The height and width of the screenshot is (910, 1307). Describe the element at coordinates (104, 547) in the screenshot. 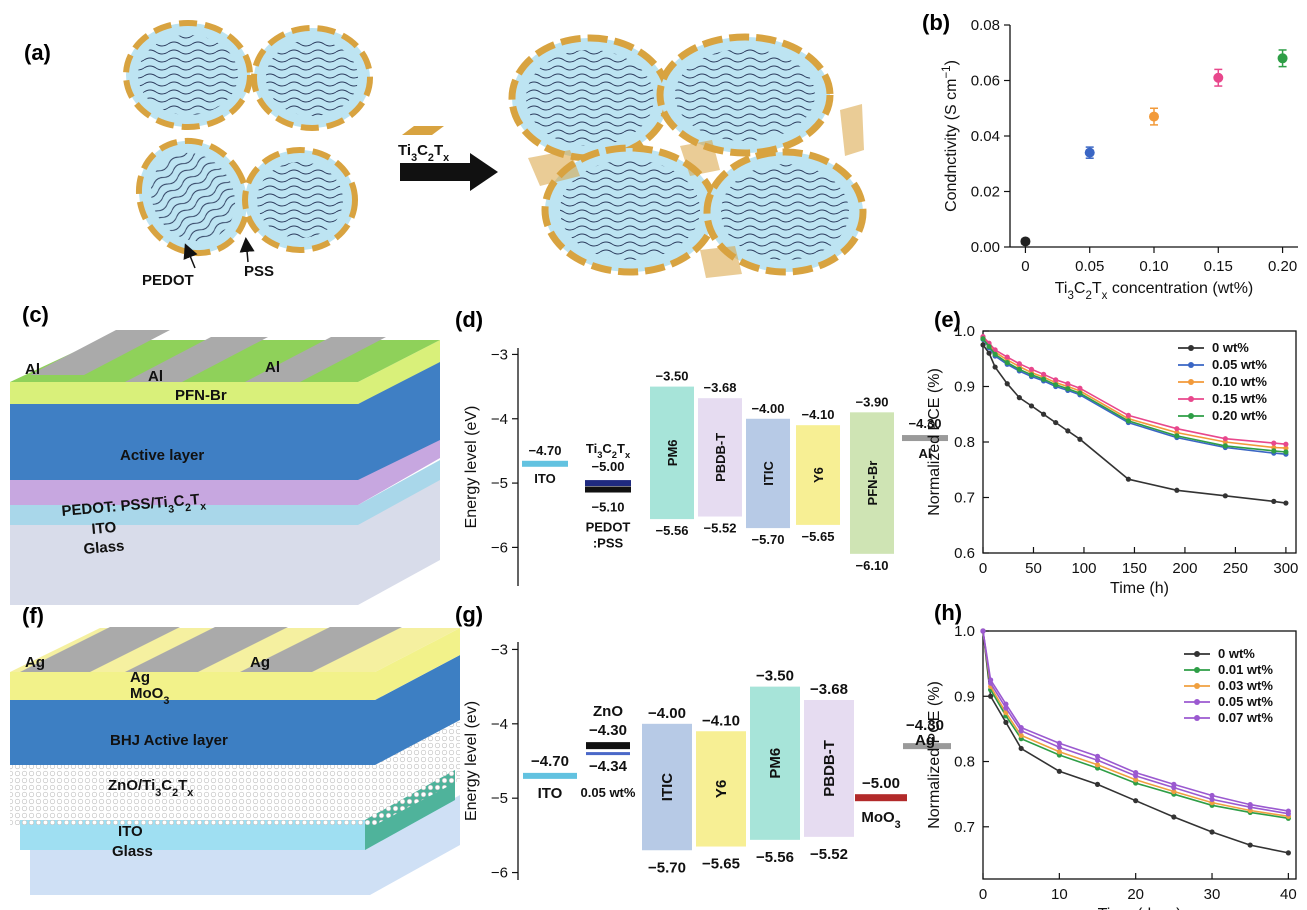

I see `glass-label: Glass` at that location.